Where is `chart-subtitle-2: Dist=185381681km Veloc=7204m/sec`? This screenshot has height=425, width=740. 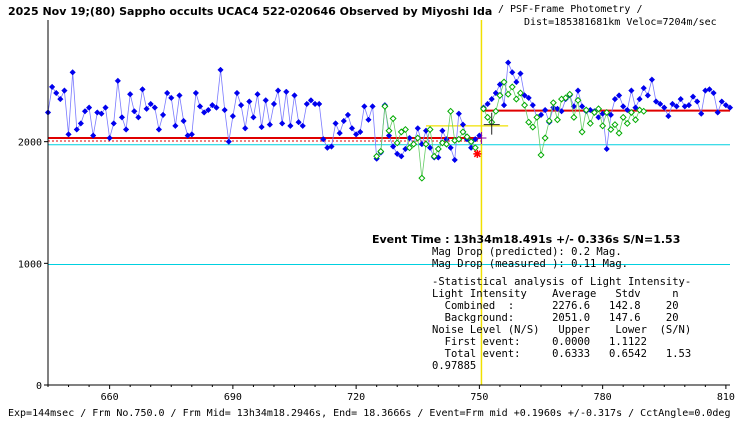 chart-subtitle-2: Dist=185381681km Veloc=7204m/sec is located at coordinates (620, 22).